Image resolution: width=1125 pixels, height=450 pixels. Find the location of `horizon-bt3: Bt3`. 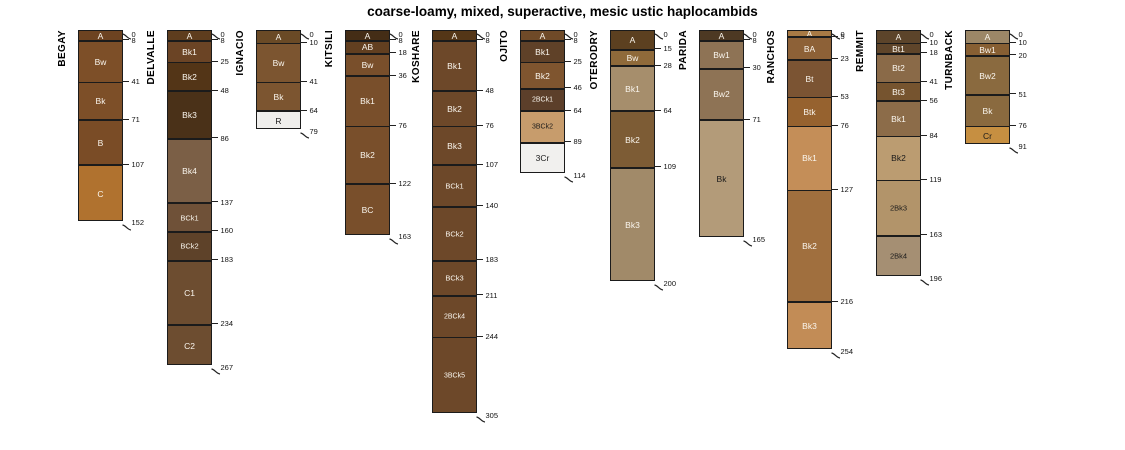

horizon-bt3: Bt3 is located at coordinates (898, 92).